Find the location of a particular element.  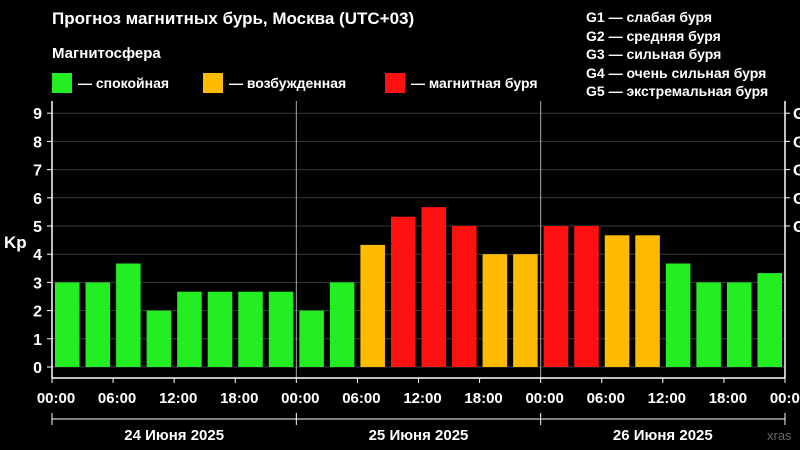

g-level-label: G3 is located at coordinates (796, 171).